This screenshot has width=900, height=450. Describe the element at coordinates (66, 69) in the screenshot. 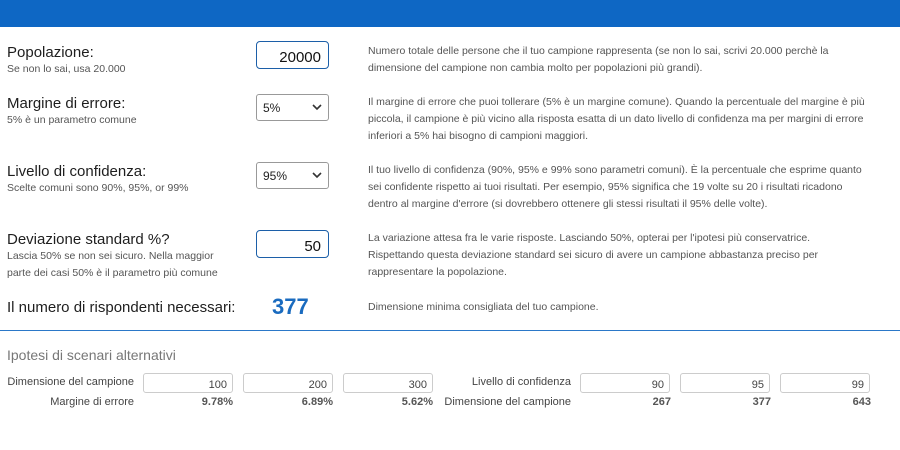

I see `population-hint: Se non lo sai, usa 20.000` at that location.